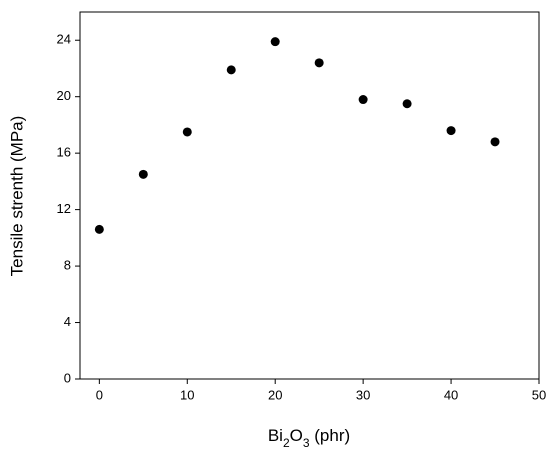  I want to click on y-tick-label: 24, so click(64, 39).